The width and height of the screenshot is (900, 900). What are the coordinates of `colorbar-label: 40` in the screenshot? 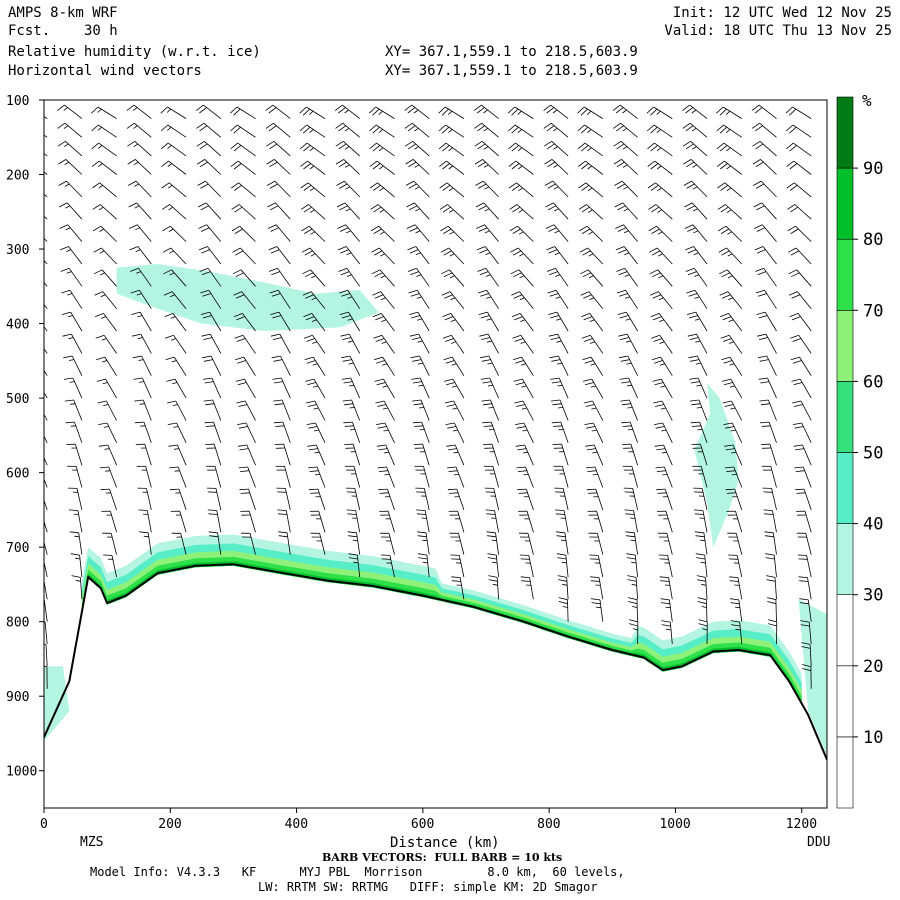 It's located at (873, 525).